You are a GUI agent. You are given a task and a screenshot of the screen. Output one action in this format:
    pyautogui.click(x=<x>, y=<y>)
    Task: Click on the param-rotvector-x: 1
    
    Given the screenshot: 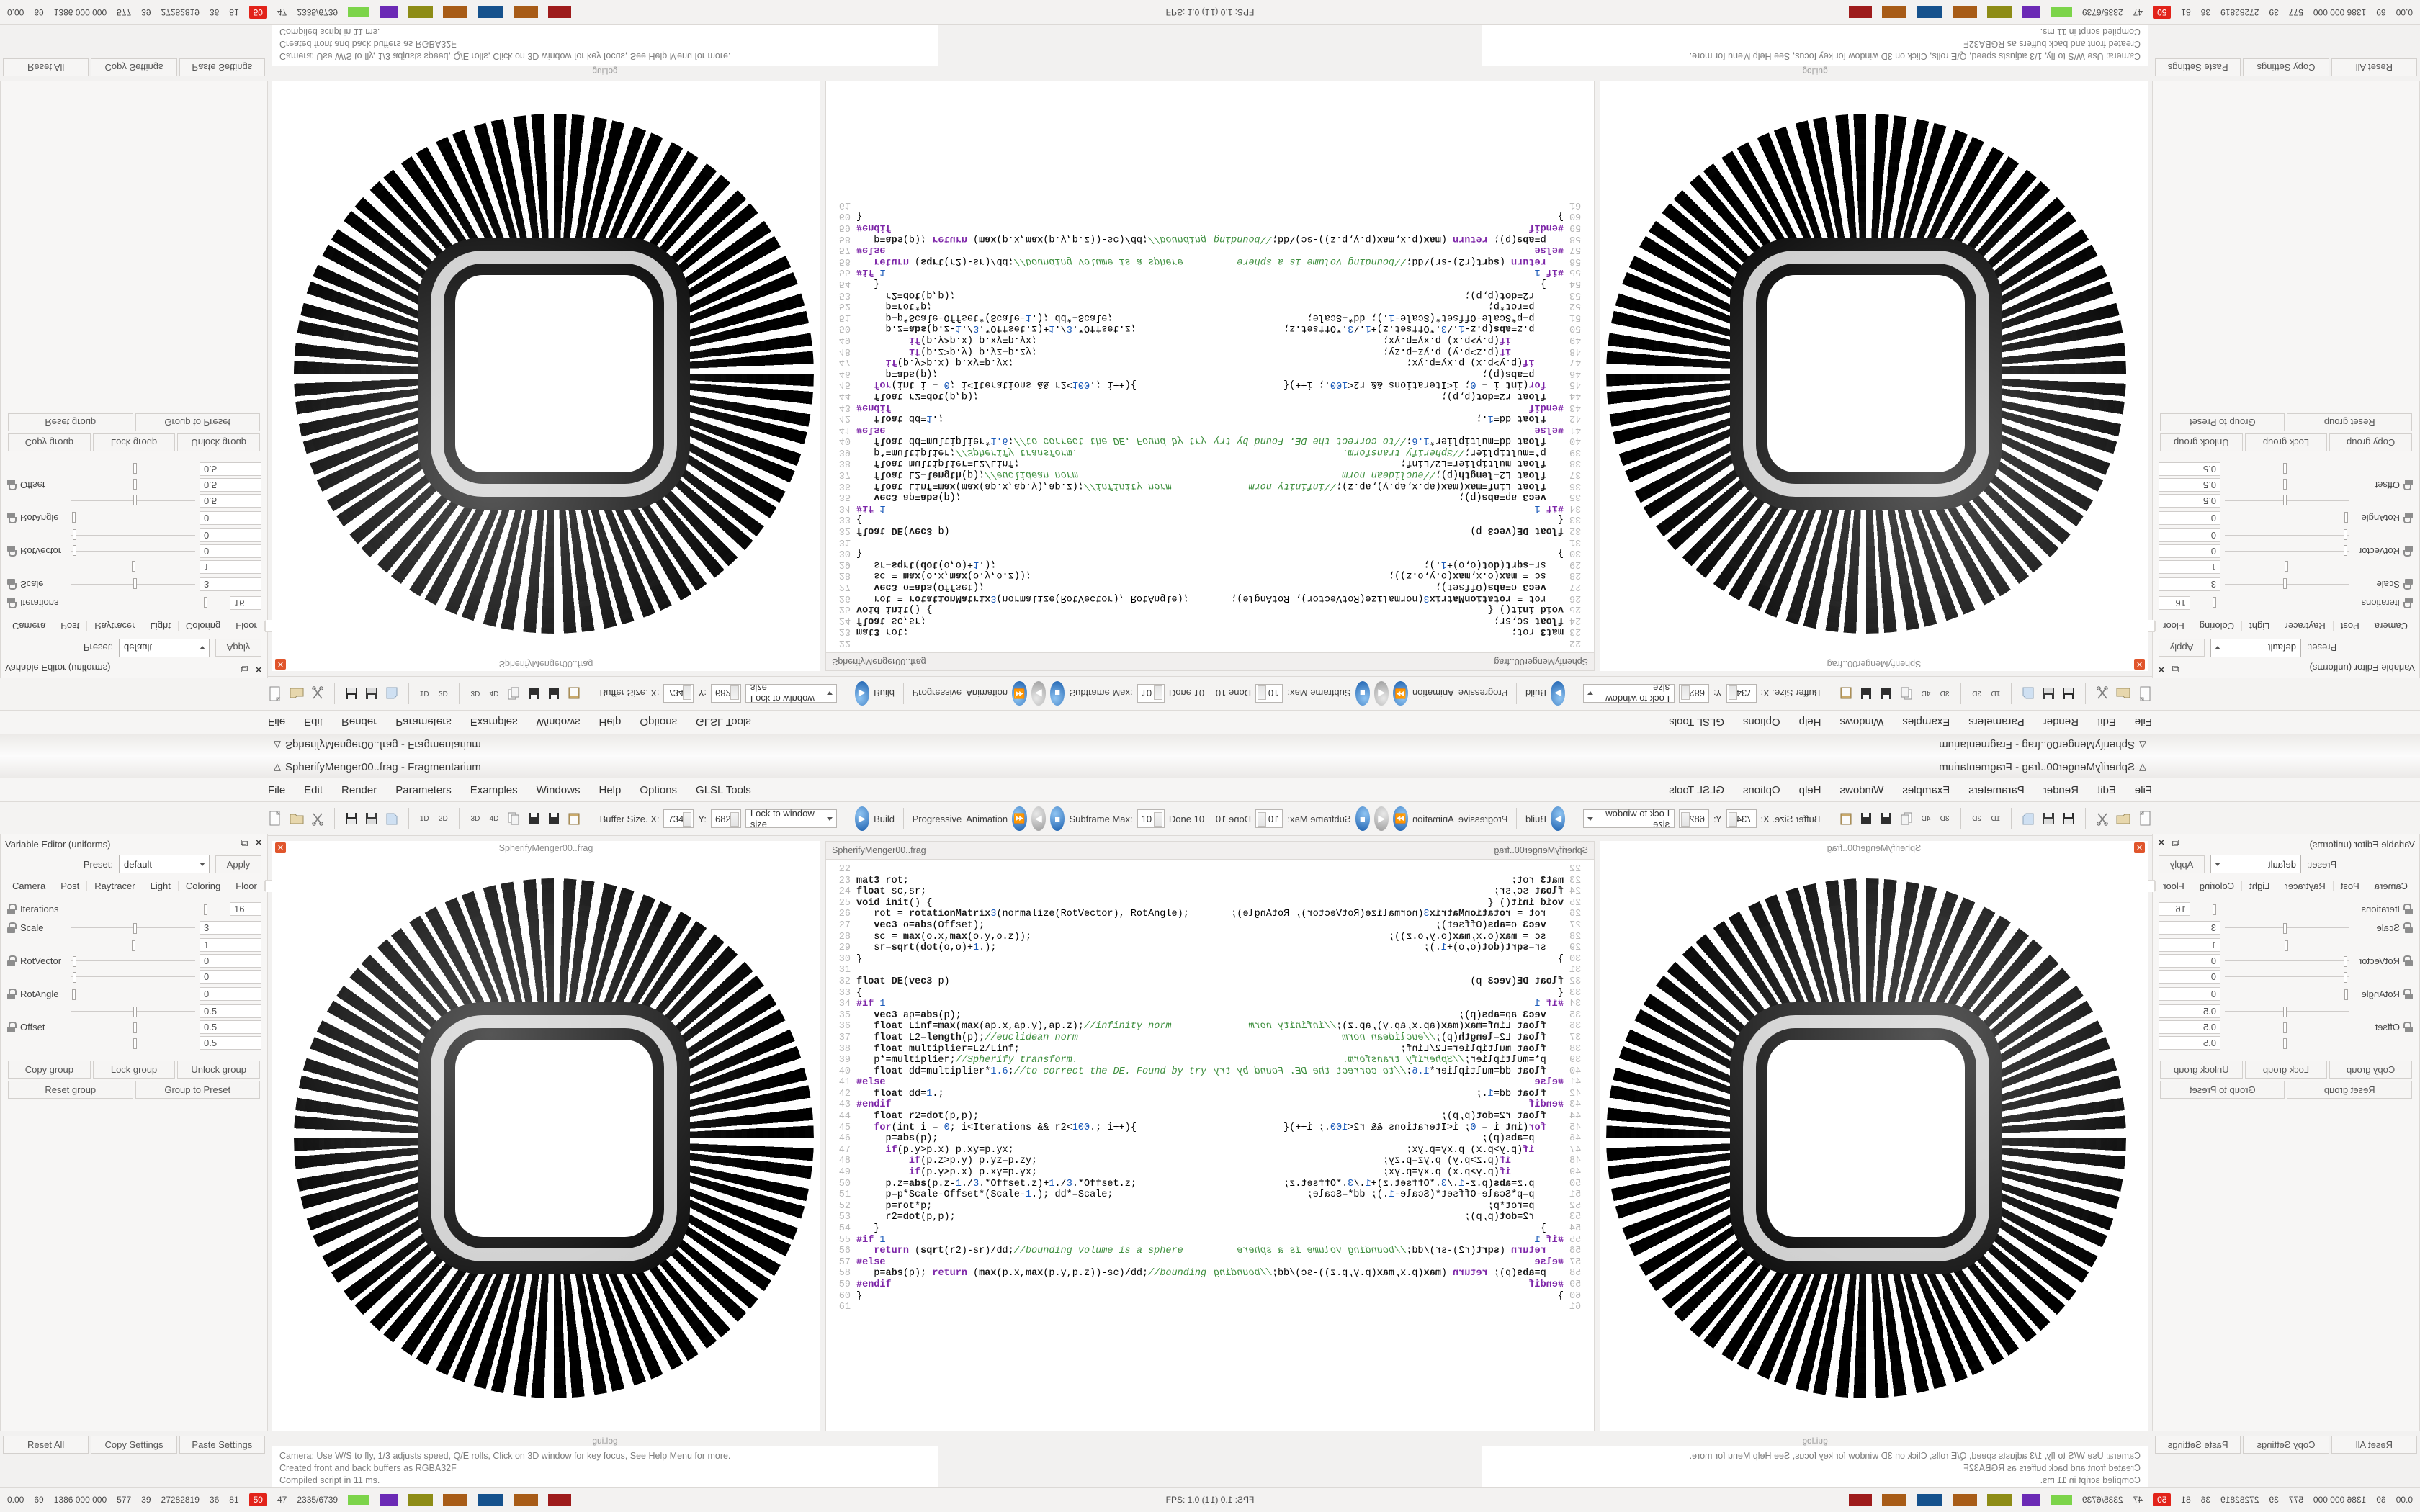 What is the action you would take?
    pyautogui.click(x=134, y=567)
    